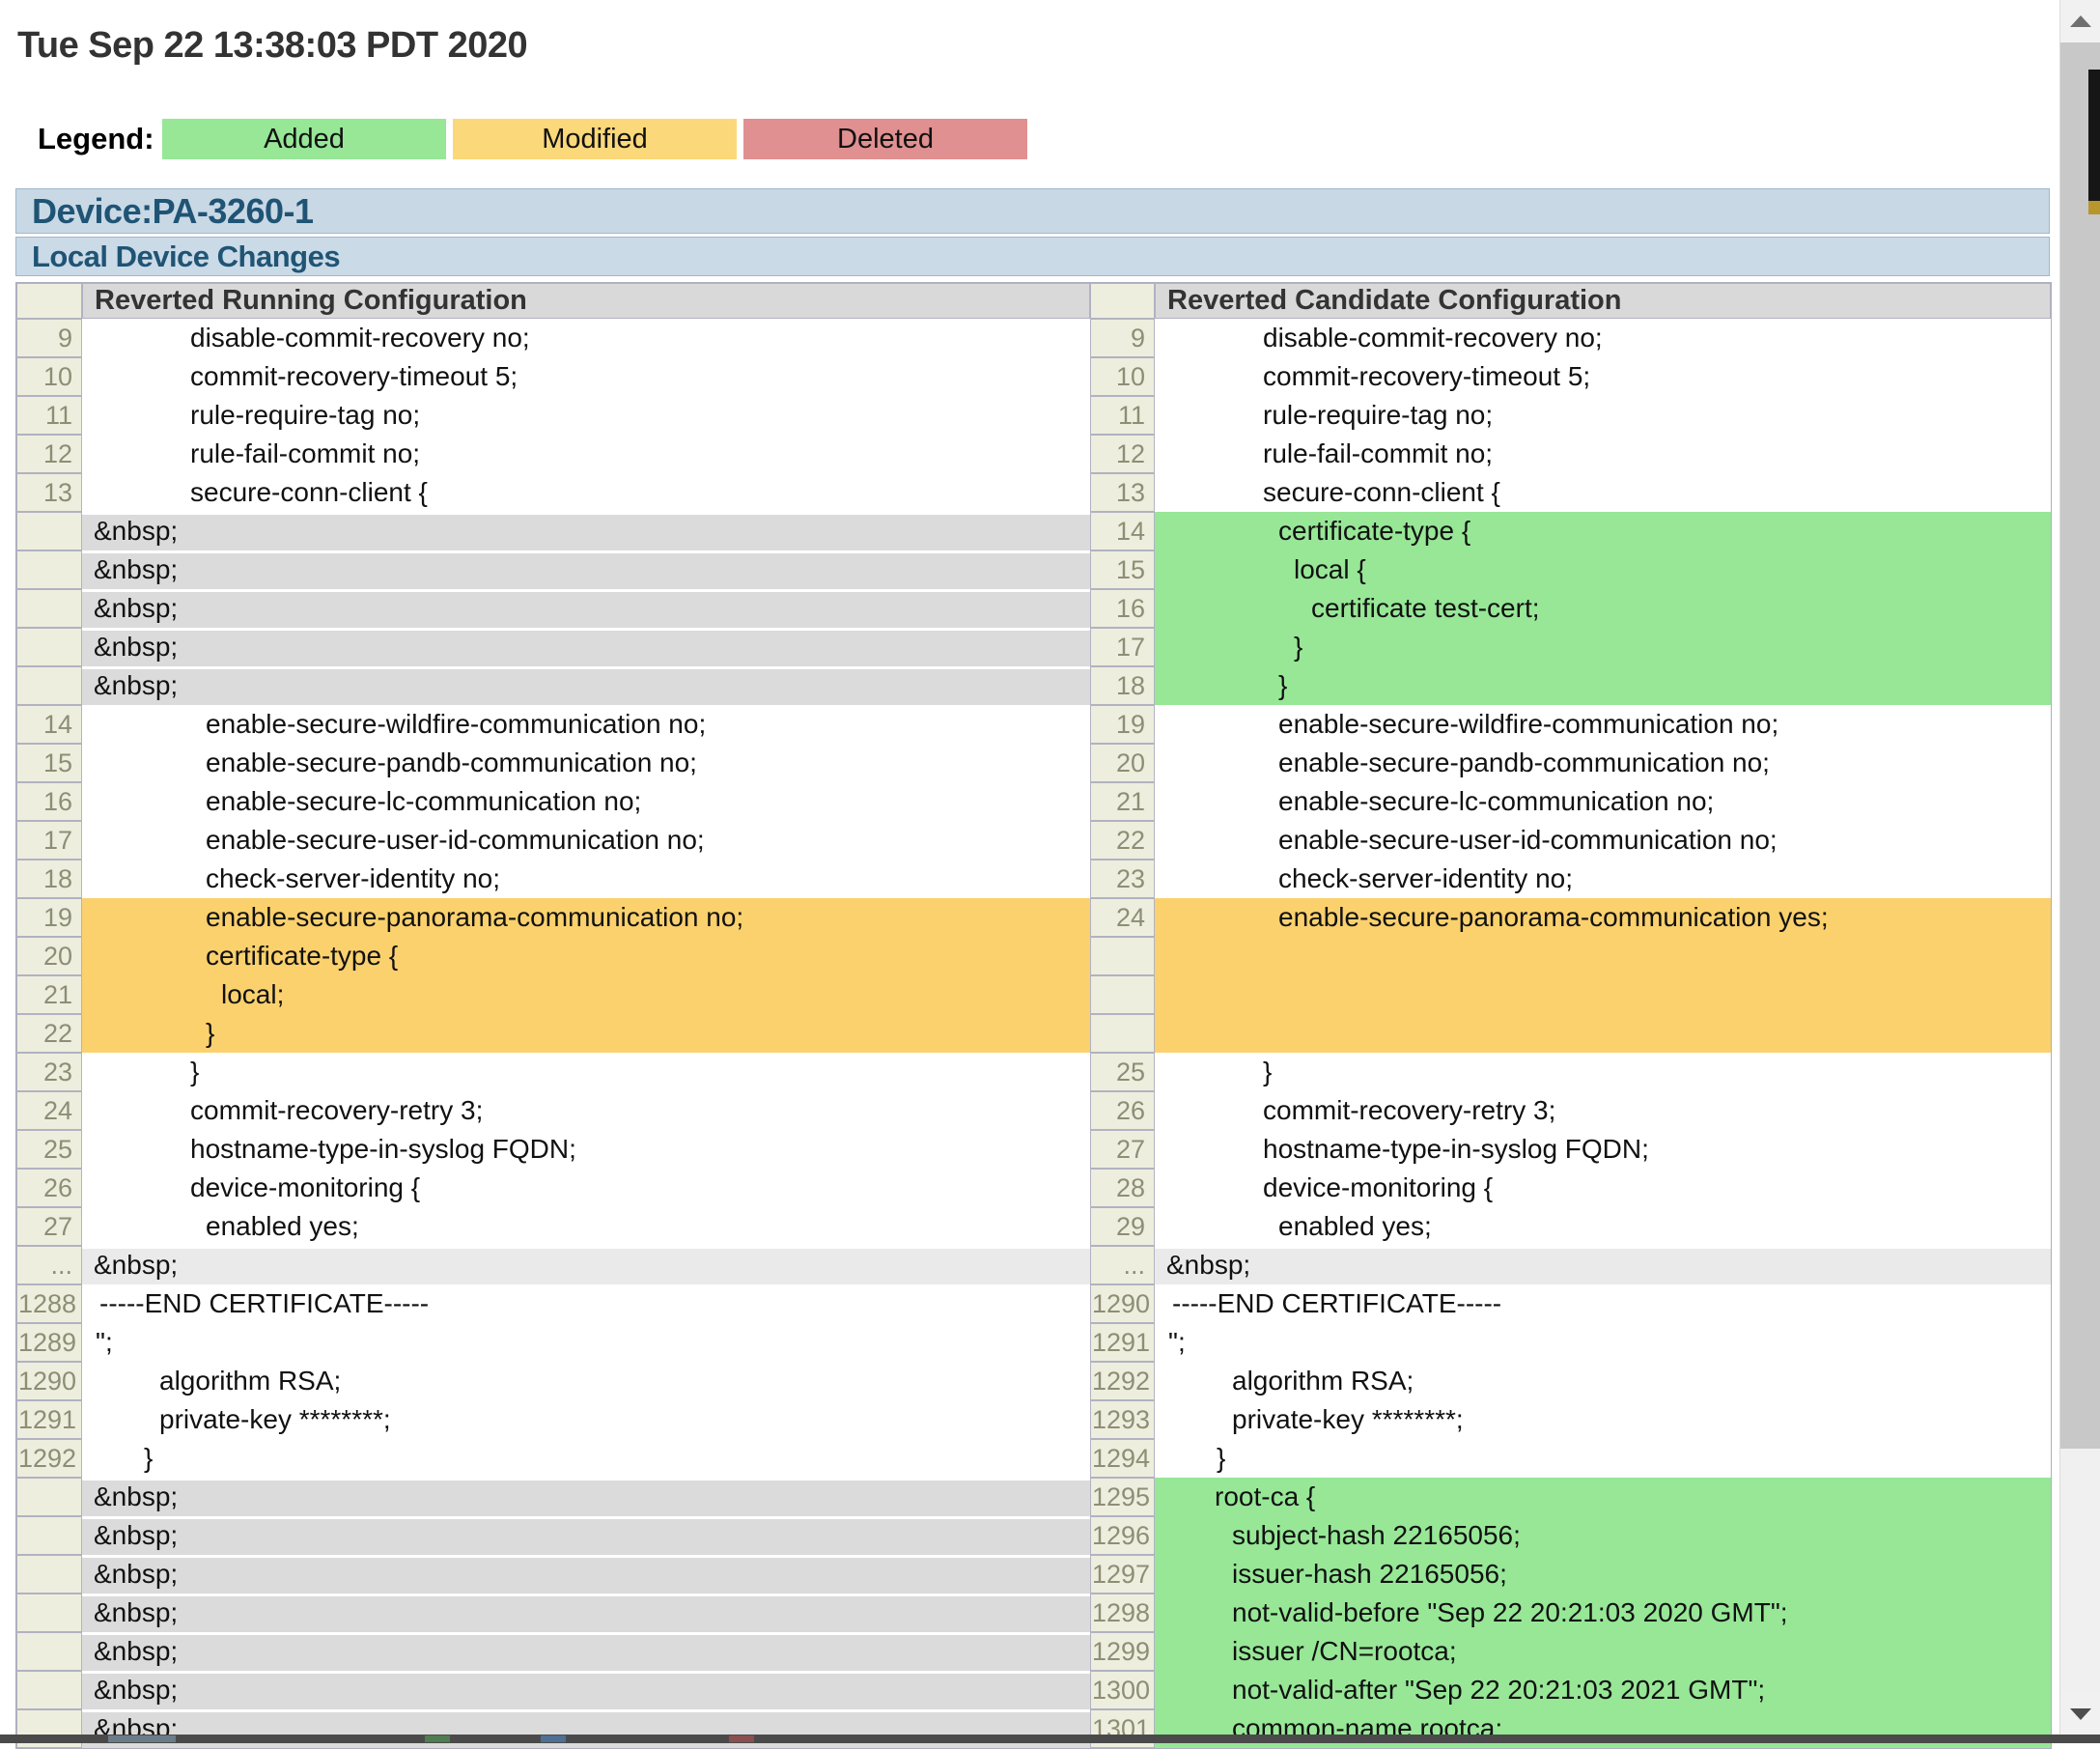 The height and width of the screenshot is (1749, 2100). I want to click on scrollbar-thumb, so click(2080, 745).